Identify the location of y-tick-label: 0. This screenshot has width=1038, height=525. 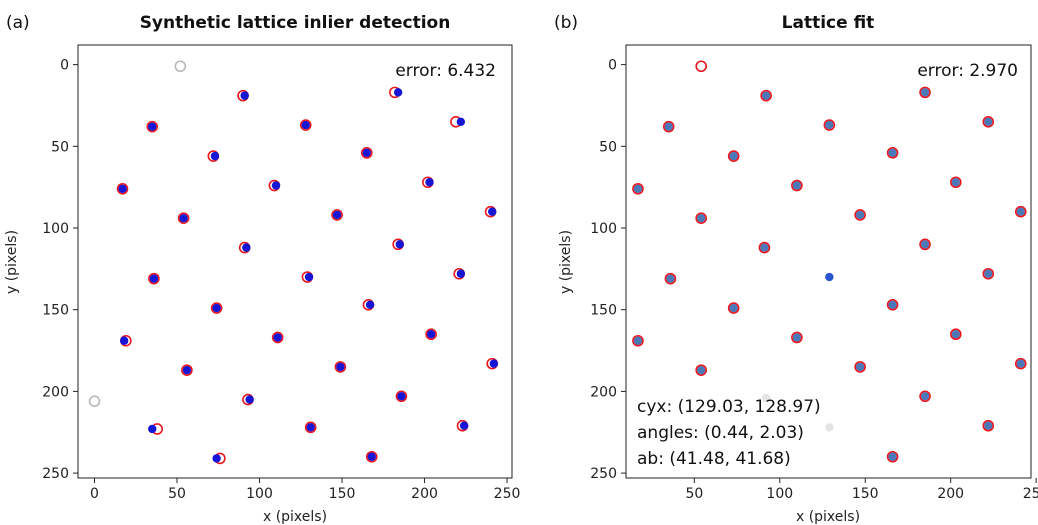
(612, 66).